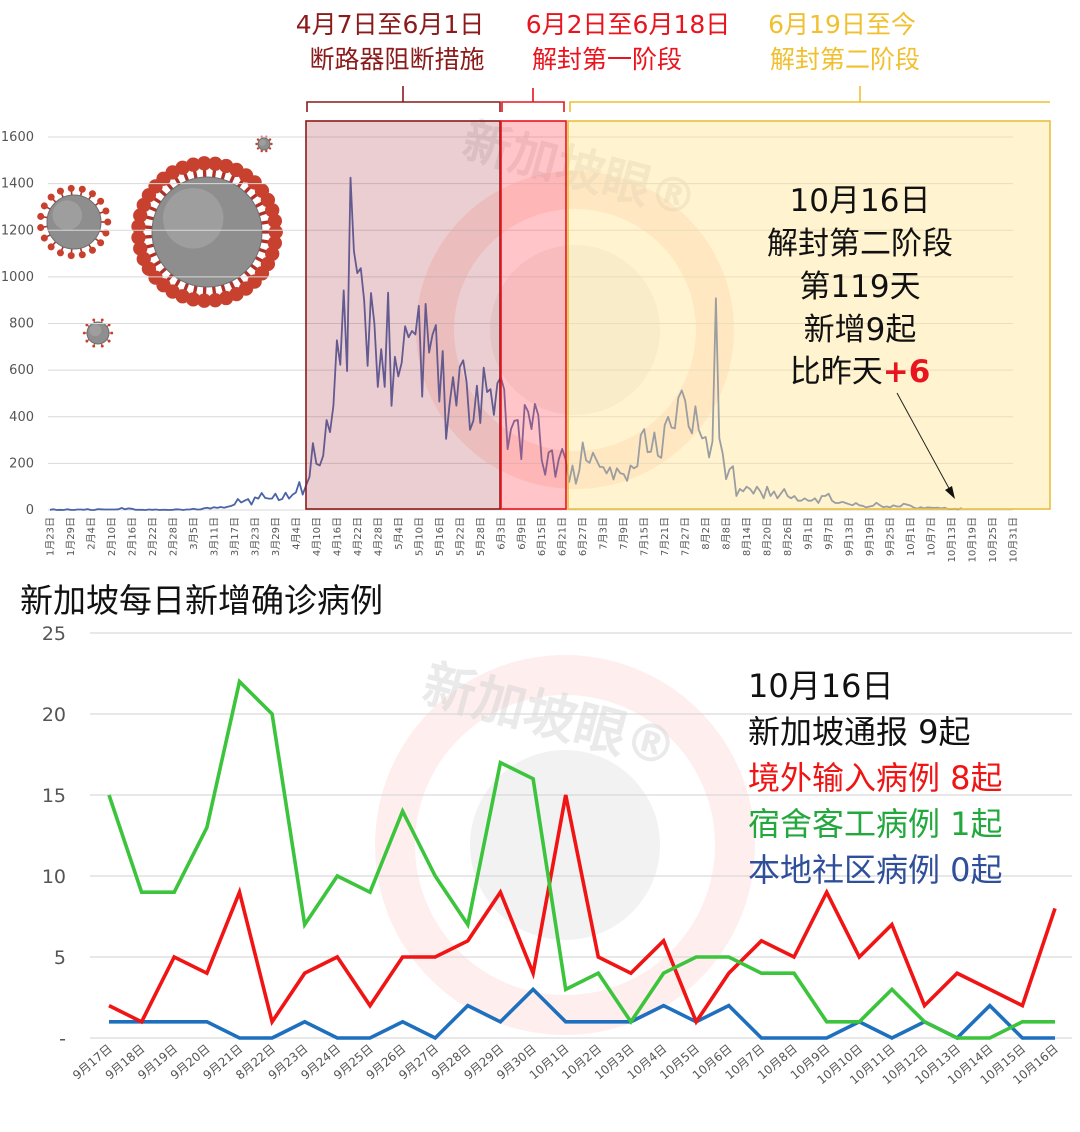 The height and width of the screenshot is (1132, 1080). I want to click on annotation-phase: 解封第二阶段, so click(860, 244).